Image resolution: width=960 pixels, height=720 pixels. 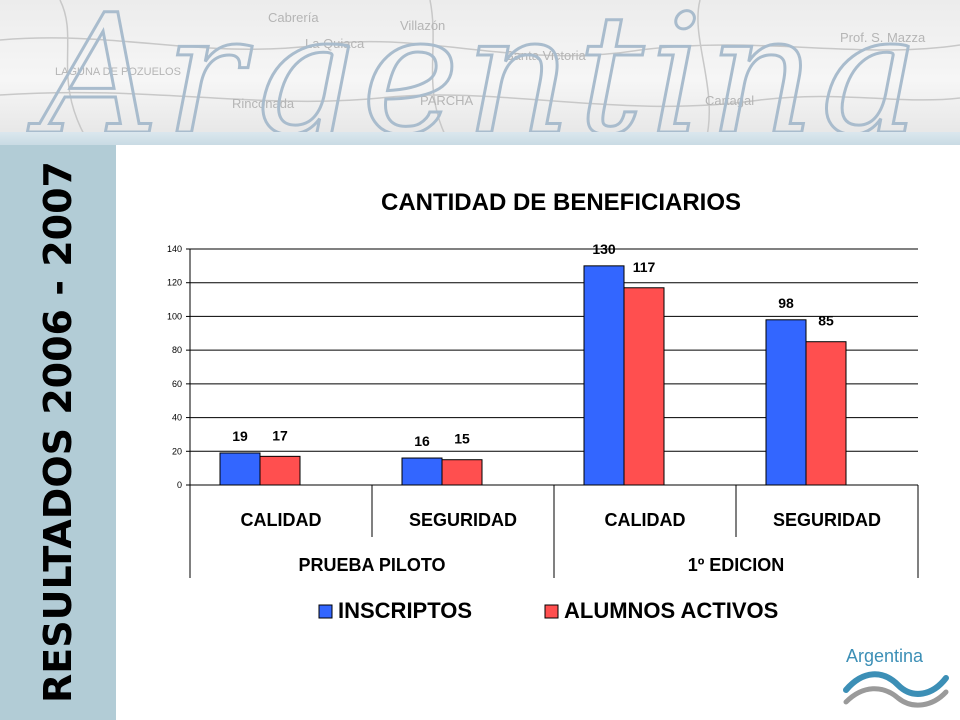 I want to click on logo-wave-grey, so click(x=896, y=697).